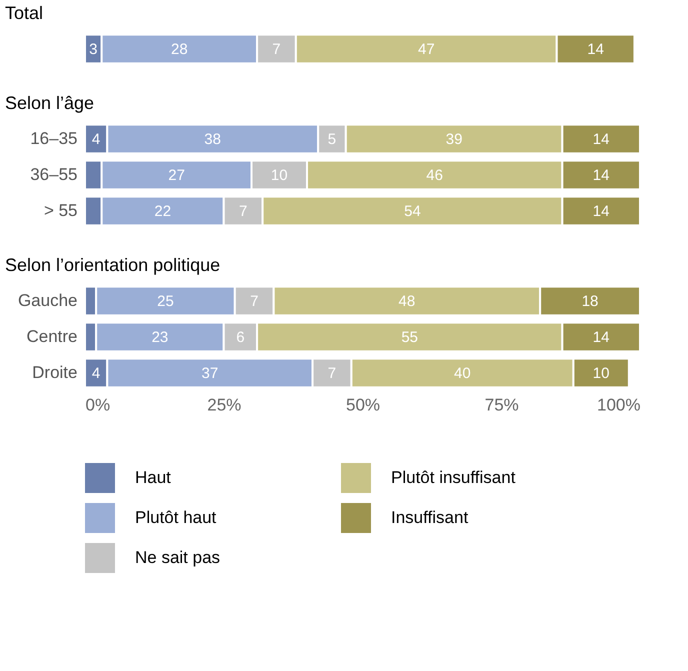  I want to click on data-label: 5, so click(332, 139).